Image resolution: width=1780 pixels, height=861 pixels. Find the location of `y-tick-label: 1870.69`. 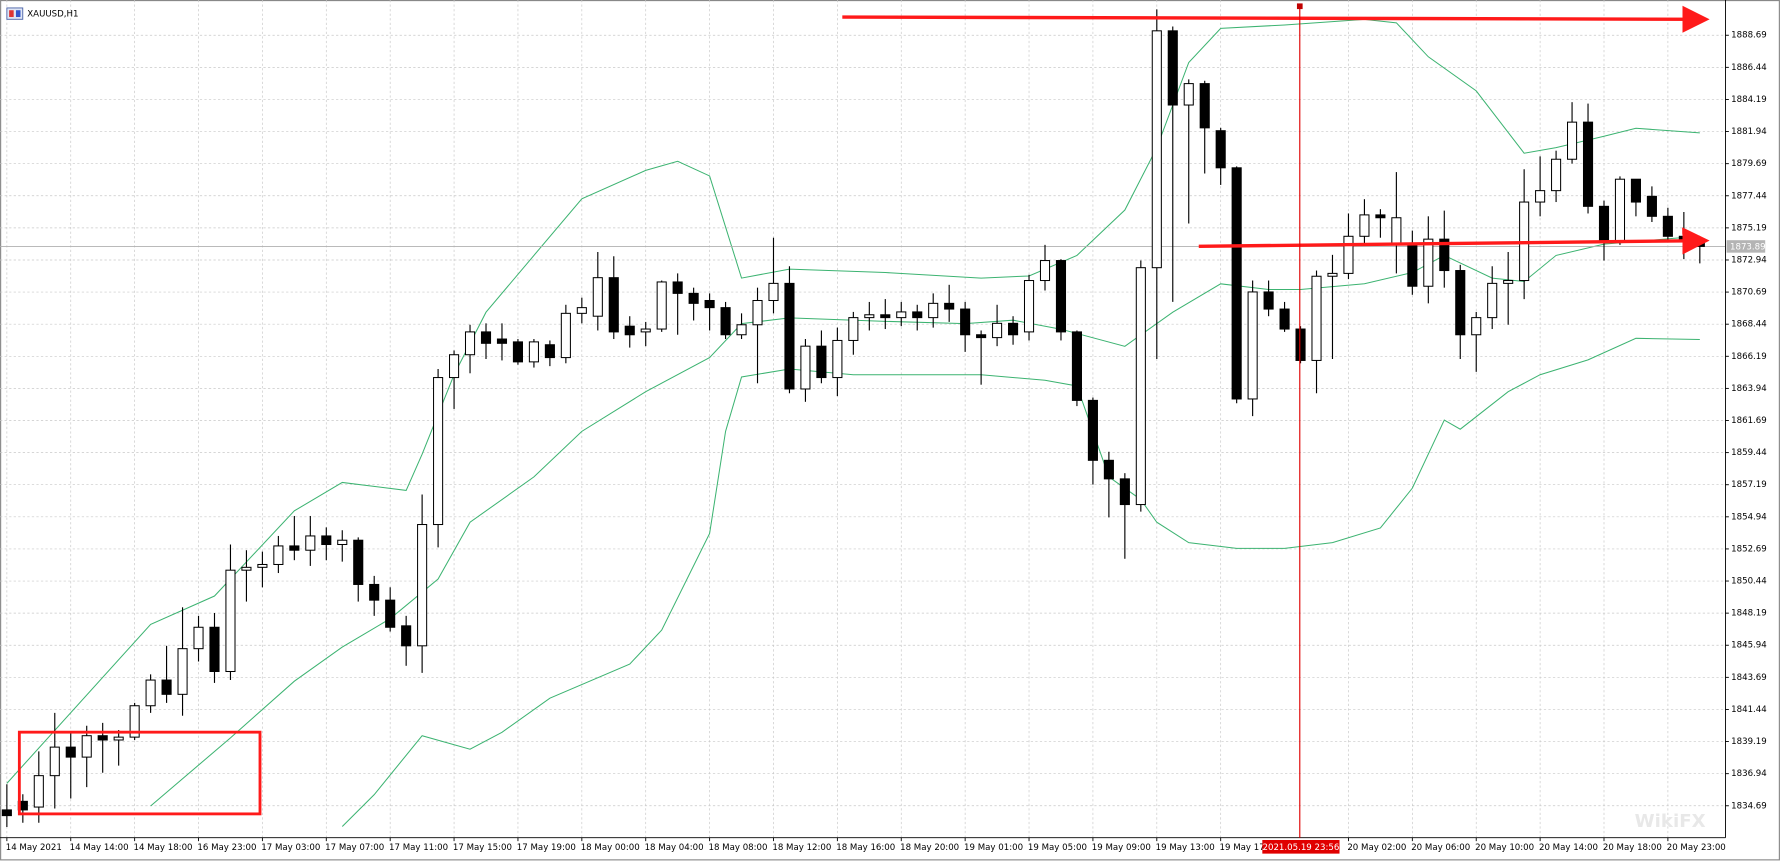

y-tick-label: 1870.69 is located at coordinates (1749, 293).